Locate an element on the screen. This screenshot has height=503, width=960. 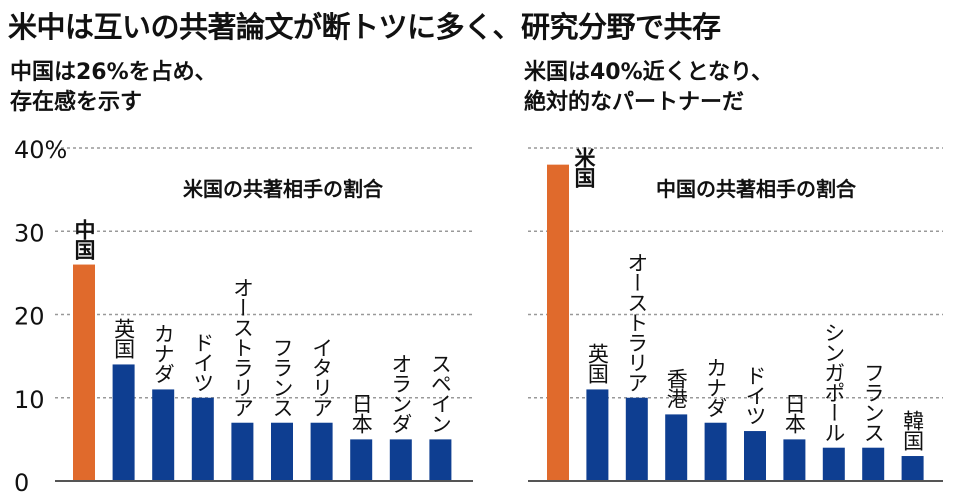
right-subtitle-line-2: 絶対的なパートナーだ is located at coordinates (634, 102).